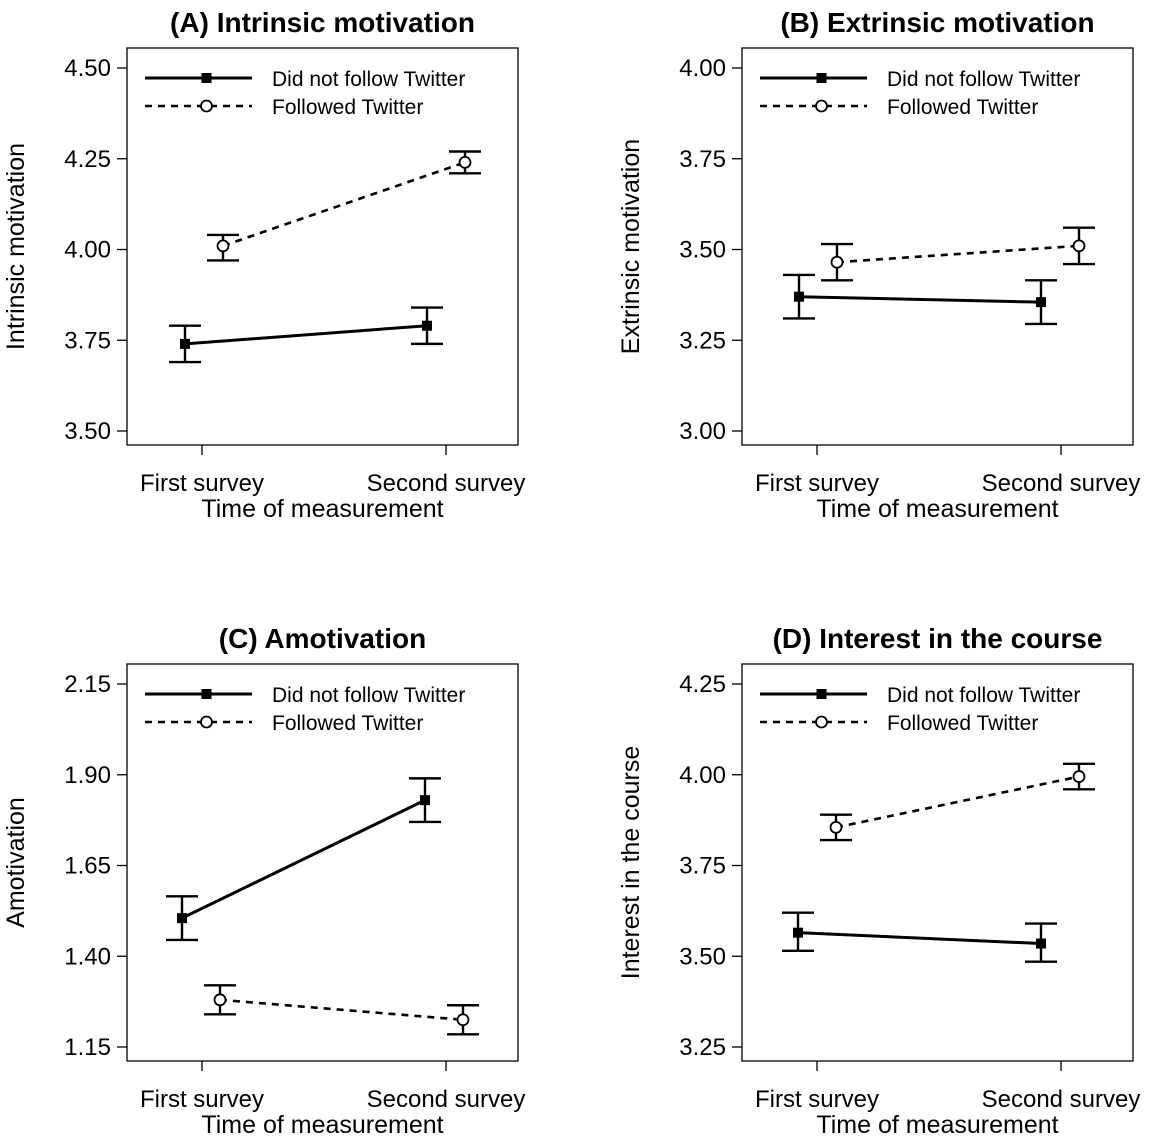  Describe the element at coordinates (87, 684) in the screenshot. I see `y-tick-label: 2.15` at that location.